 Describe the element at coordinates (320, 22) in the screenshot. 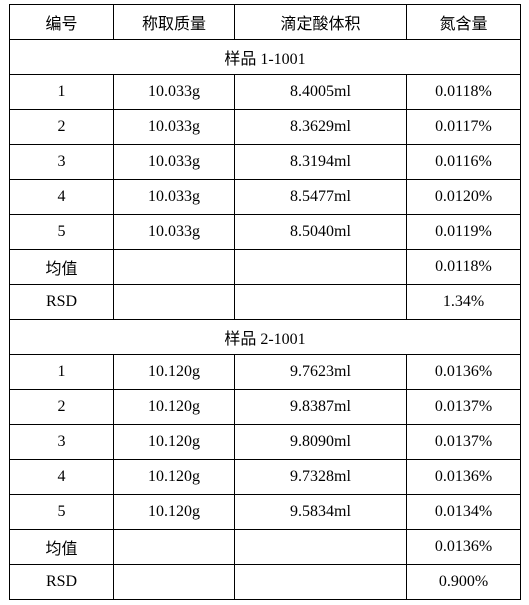

I see `header-cell: 滴定酸体积` at that location.